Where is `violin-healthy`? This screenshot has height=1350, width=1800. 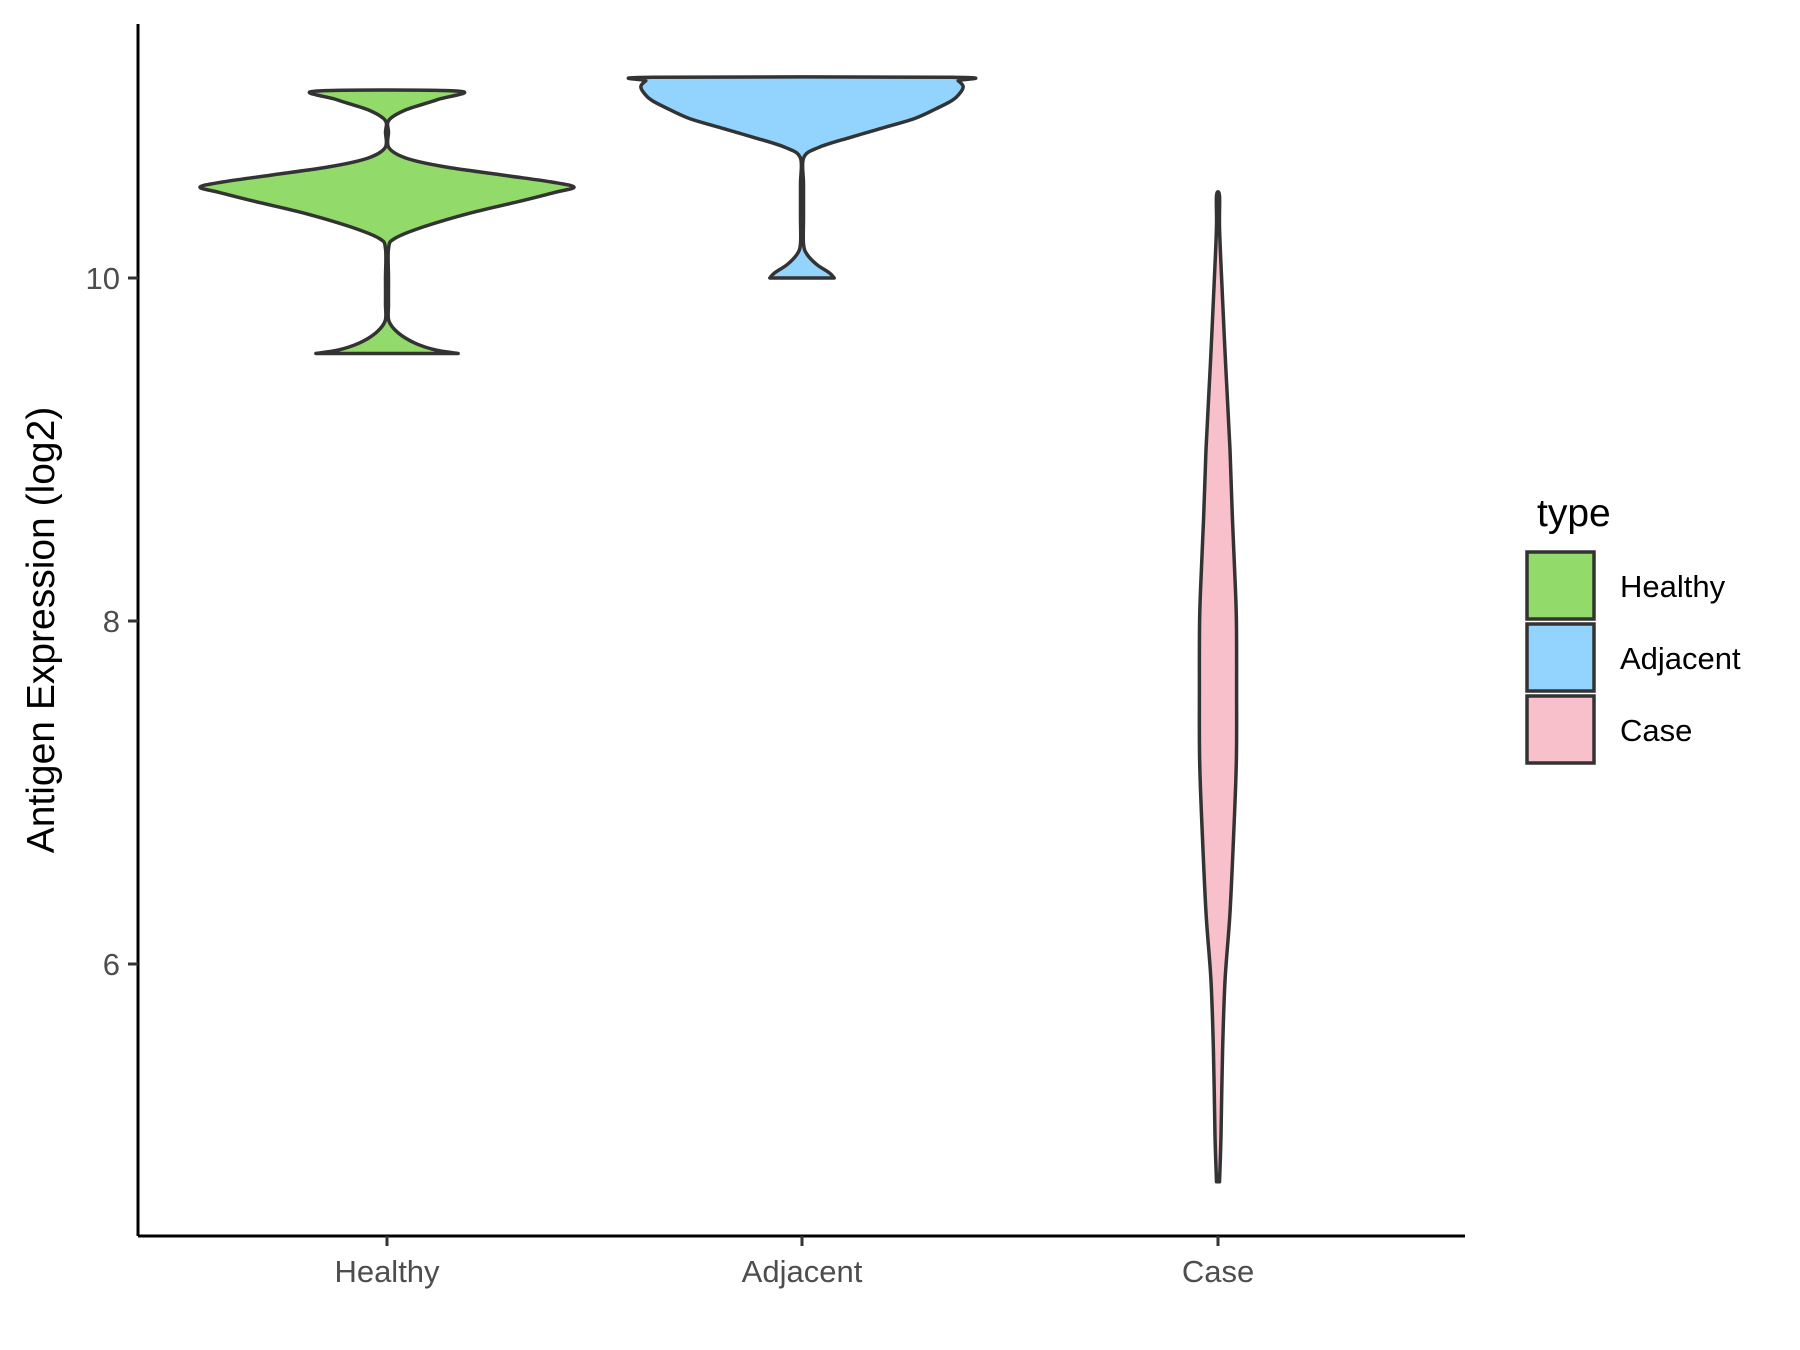
violin-healthy is located at coordinates (387, 222).